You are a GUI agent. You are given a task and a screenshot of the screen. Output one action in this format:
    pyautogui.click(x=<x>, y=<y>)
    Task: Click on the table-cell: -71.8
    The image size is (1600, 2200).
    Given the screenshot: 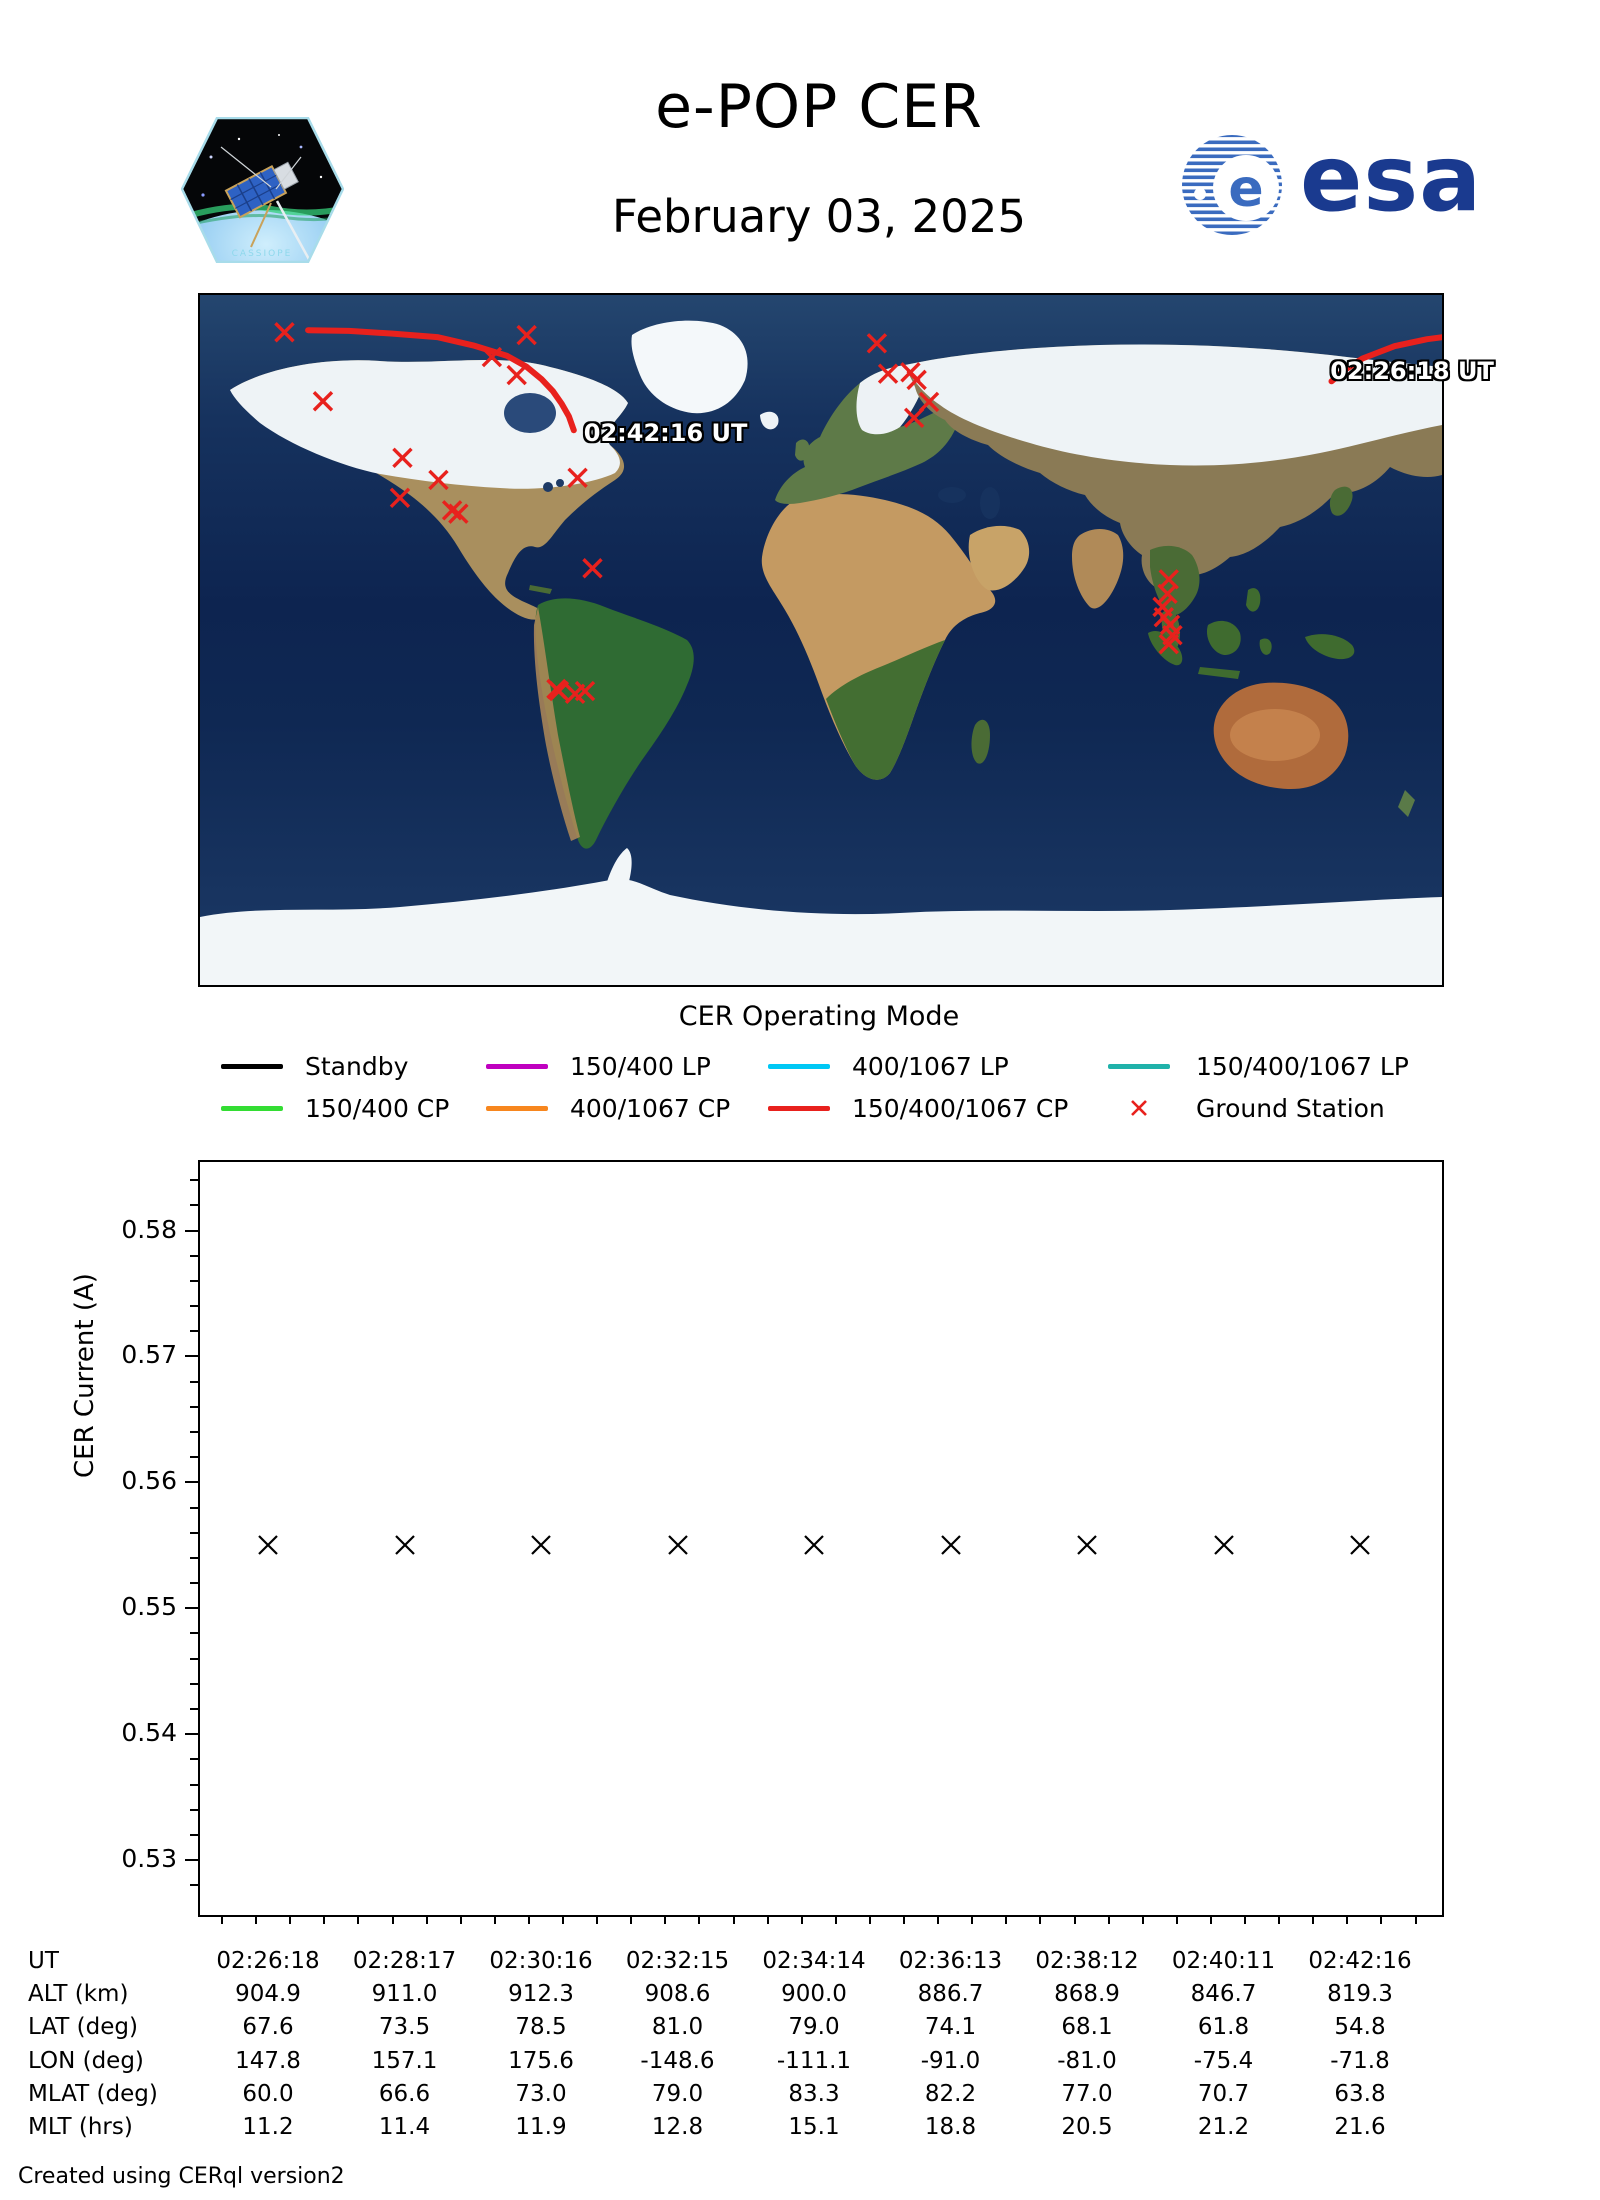 What is the action you would take?
    pyautogui.click(x=1360, y=2060)
    